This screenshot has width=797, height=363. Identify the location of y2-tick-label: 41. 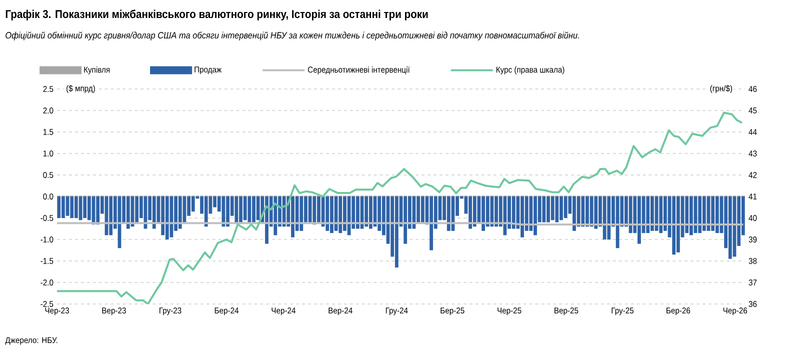
(752, 197).